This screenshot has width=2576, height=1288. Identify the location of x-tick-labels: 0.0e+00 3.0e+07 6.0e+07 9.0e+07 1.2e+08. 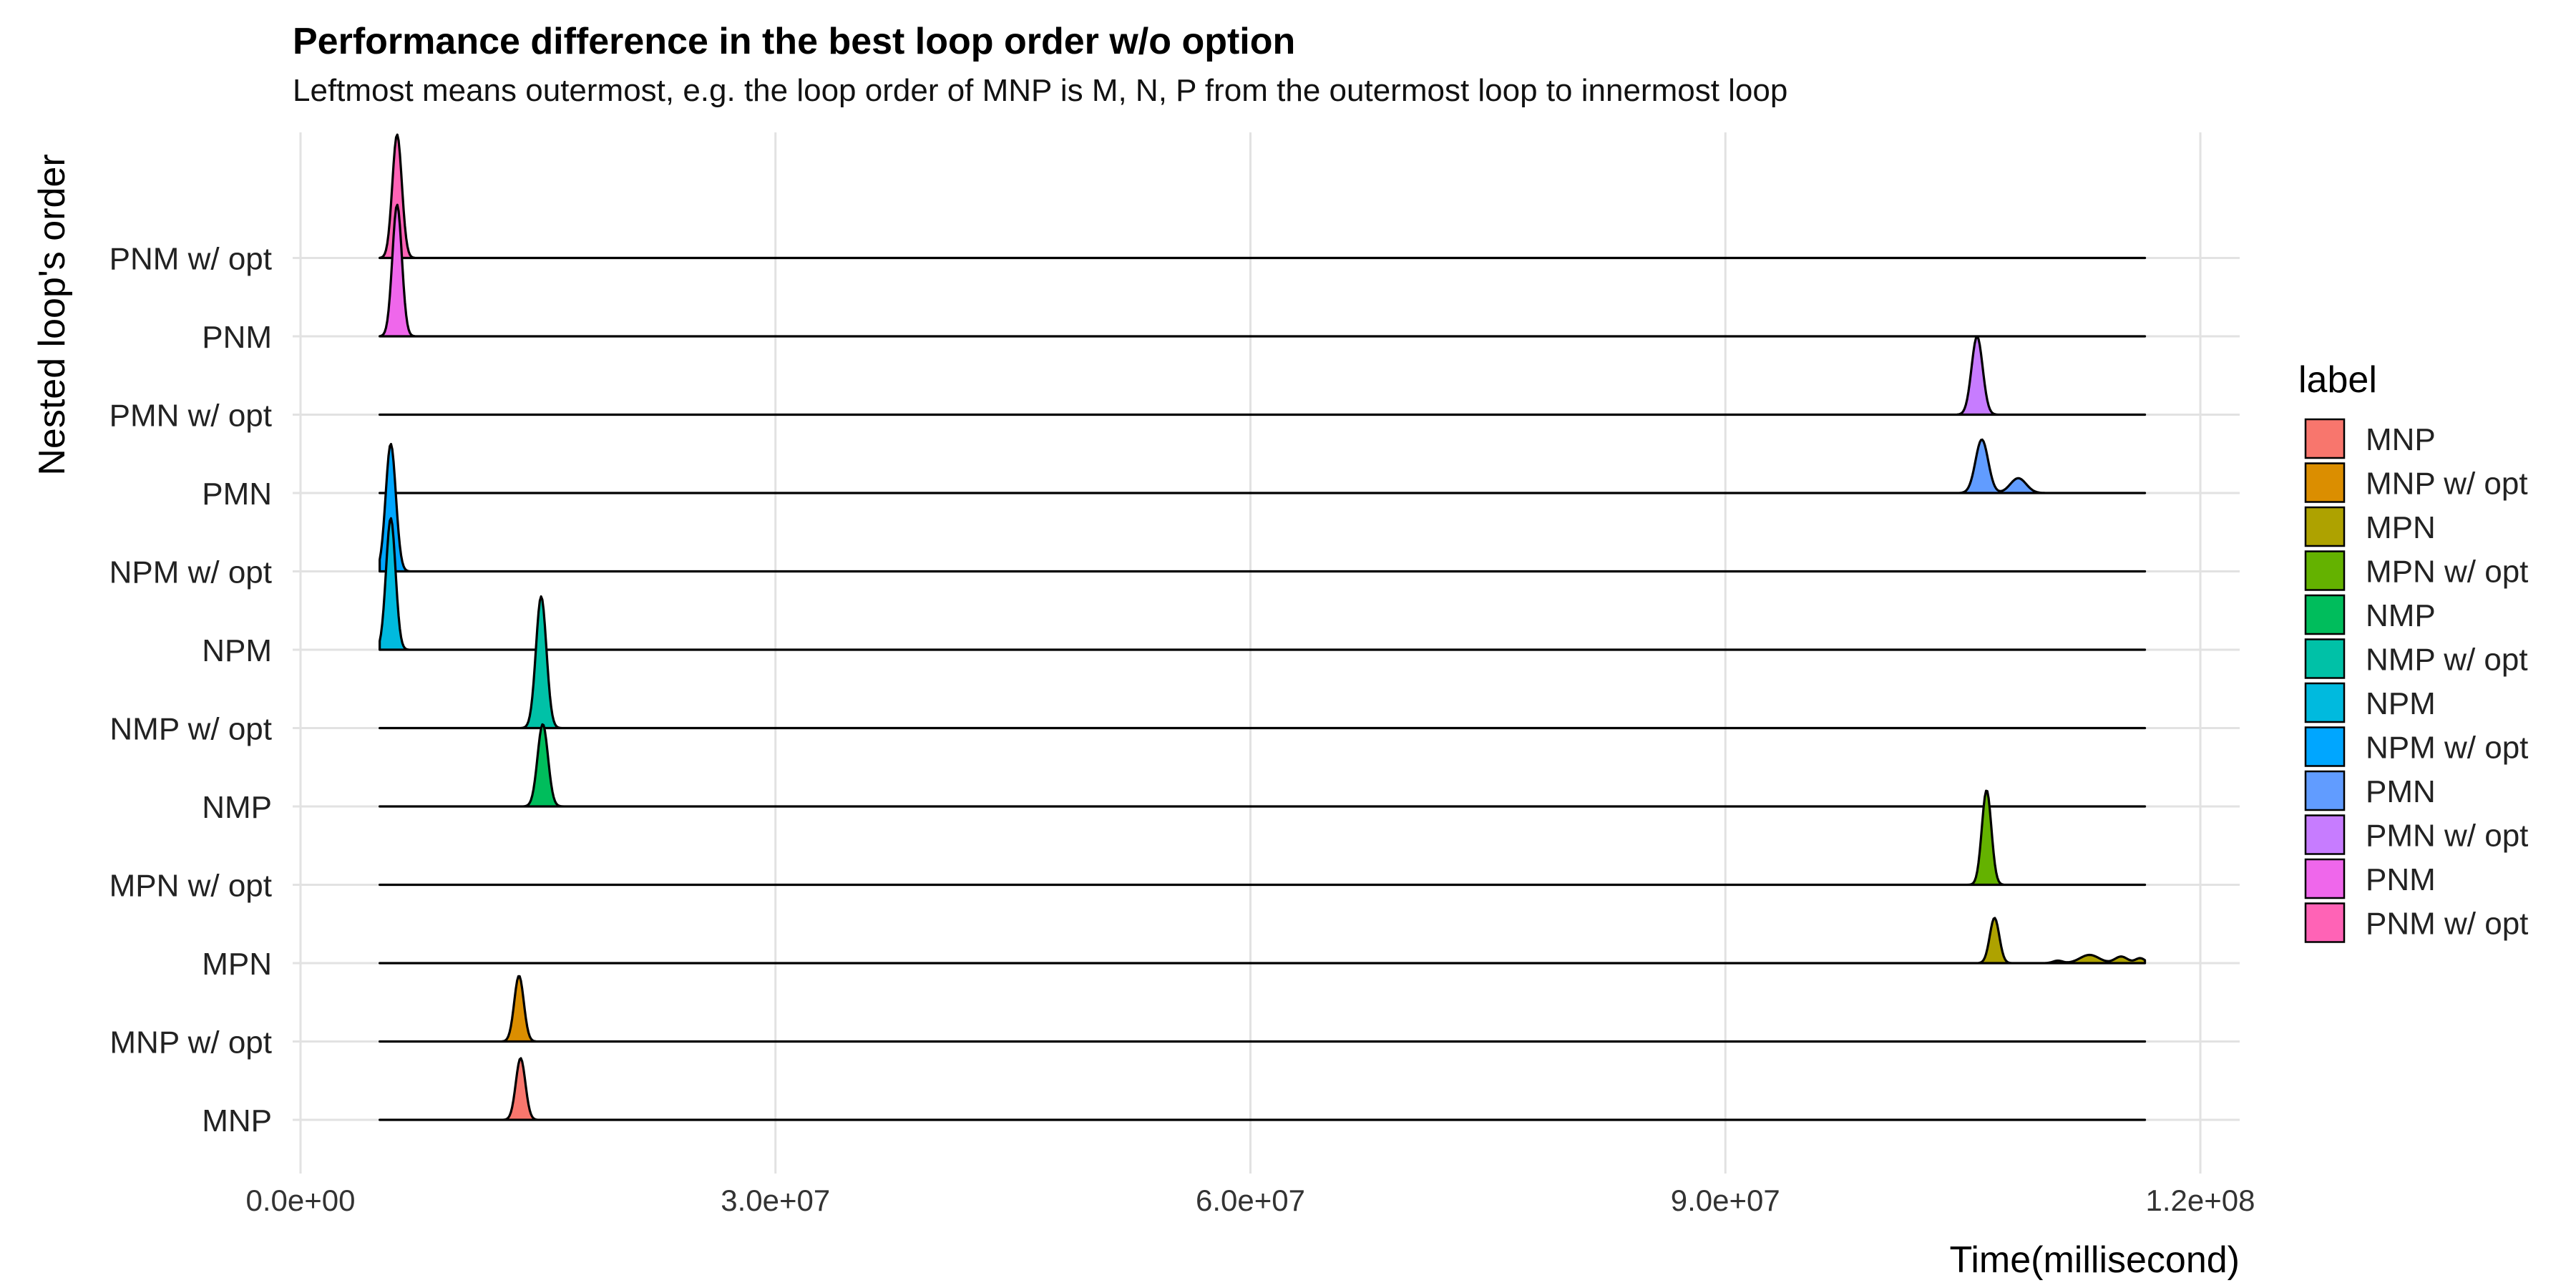
(1250, 1200).